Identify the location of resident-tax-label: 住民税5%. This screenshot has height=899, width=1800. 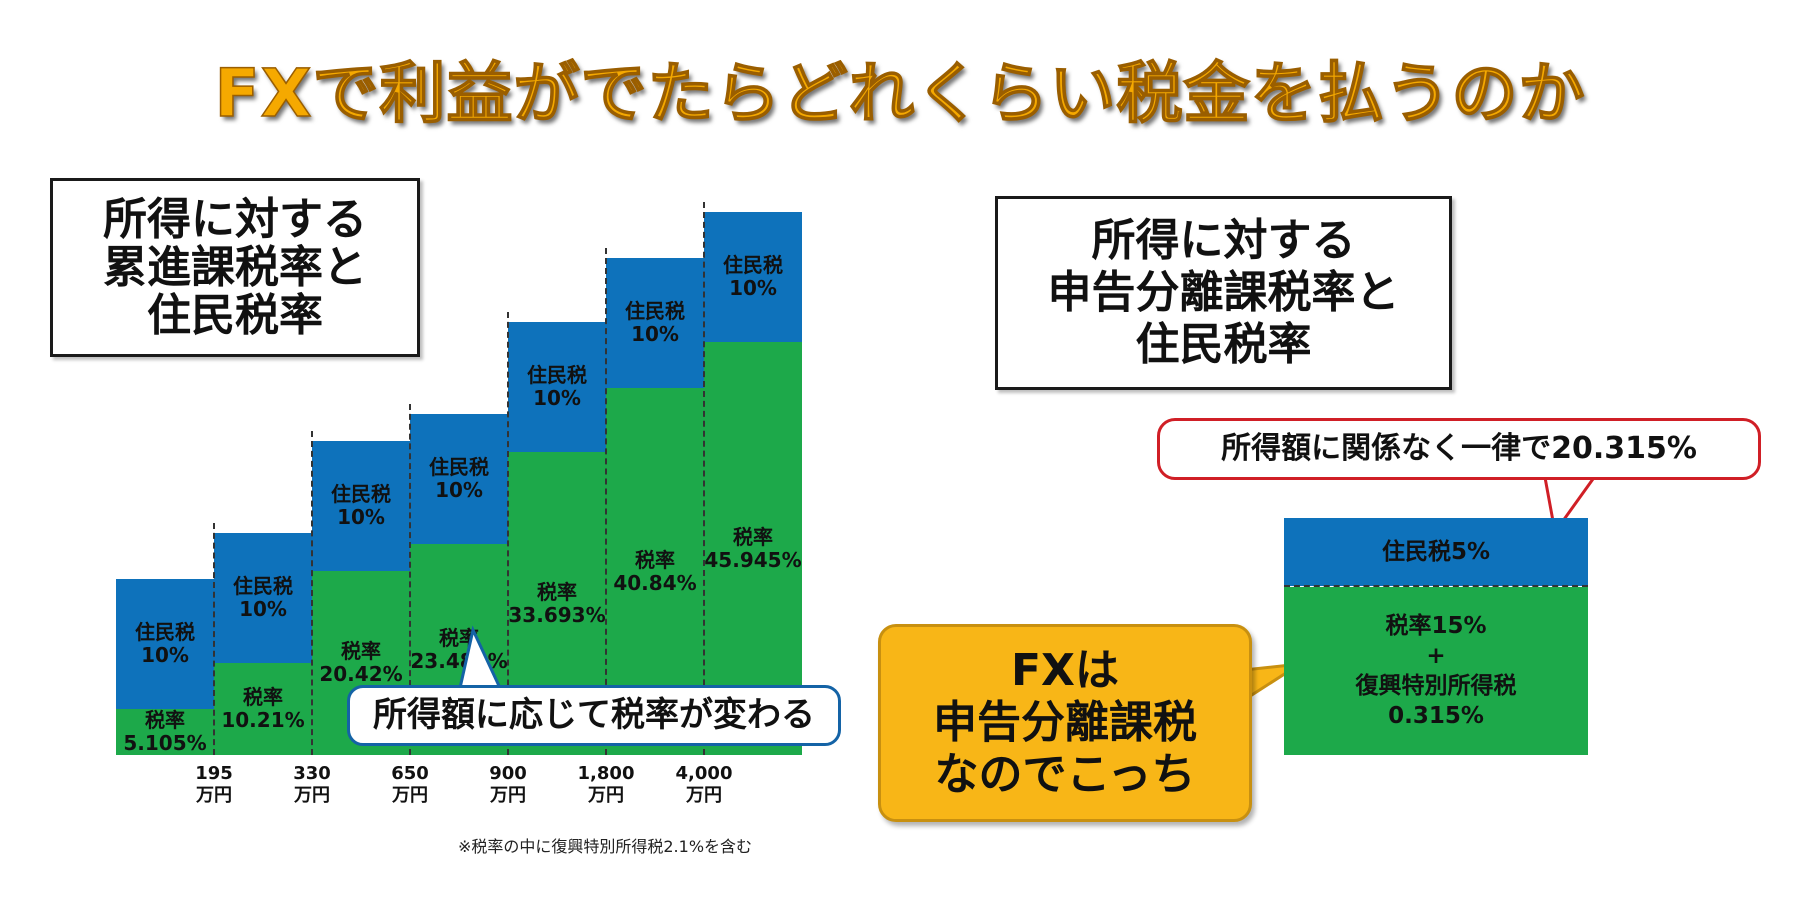
(1436, 551).